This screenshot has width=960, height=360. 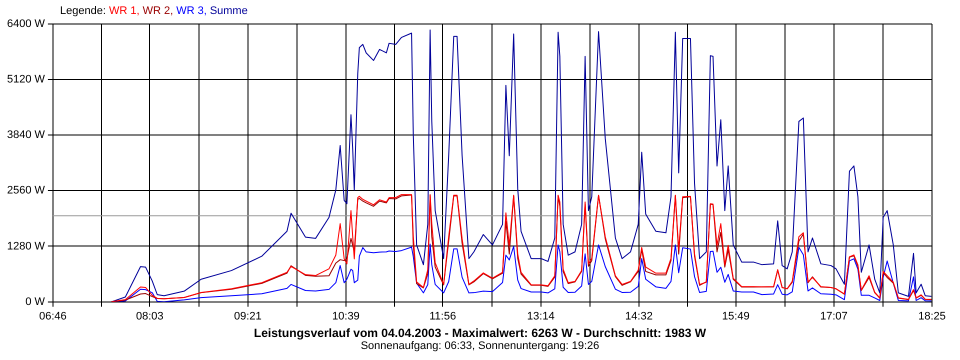 I want to click on x-tick-label: 10:39, so click(x=346, y=316).